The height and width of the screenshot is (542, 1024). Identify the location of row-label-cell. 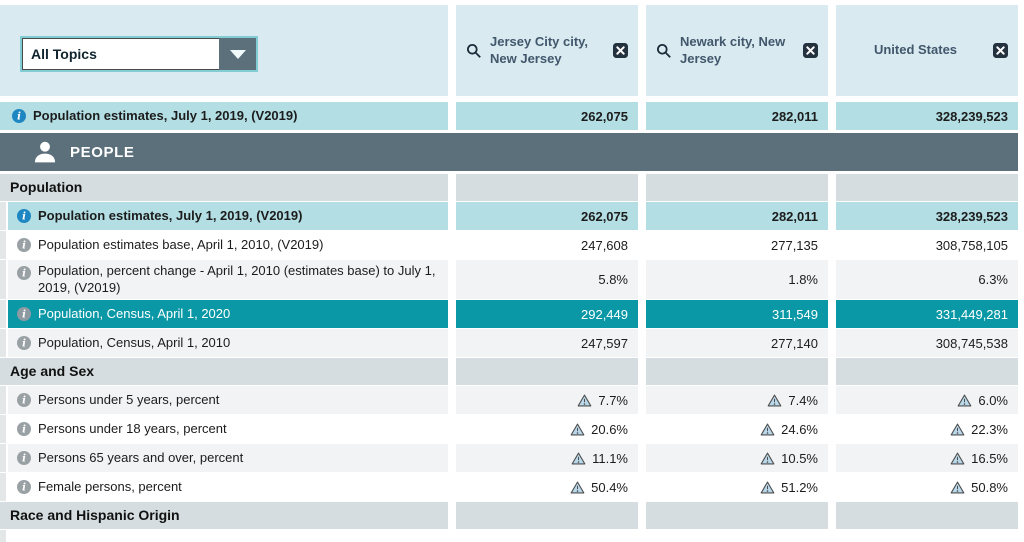
(224, 536).